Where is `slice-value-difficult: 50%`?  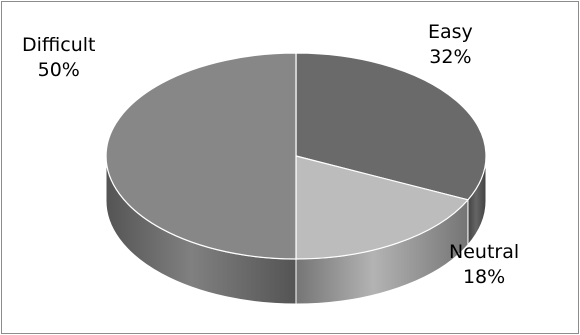 slice-value-difficult: 50% is located at coordinates (58, 70).